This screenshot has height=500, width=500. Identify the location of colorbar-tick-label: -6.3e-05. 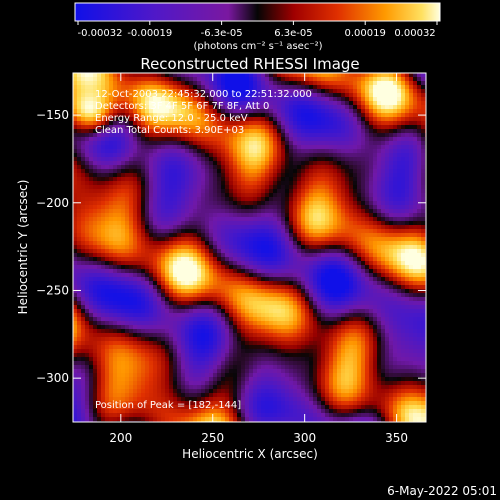
(222, 33).